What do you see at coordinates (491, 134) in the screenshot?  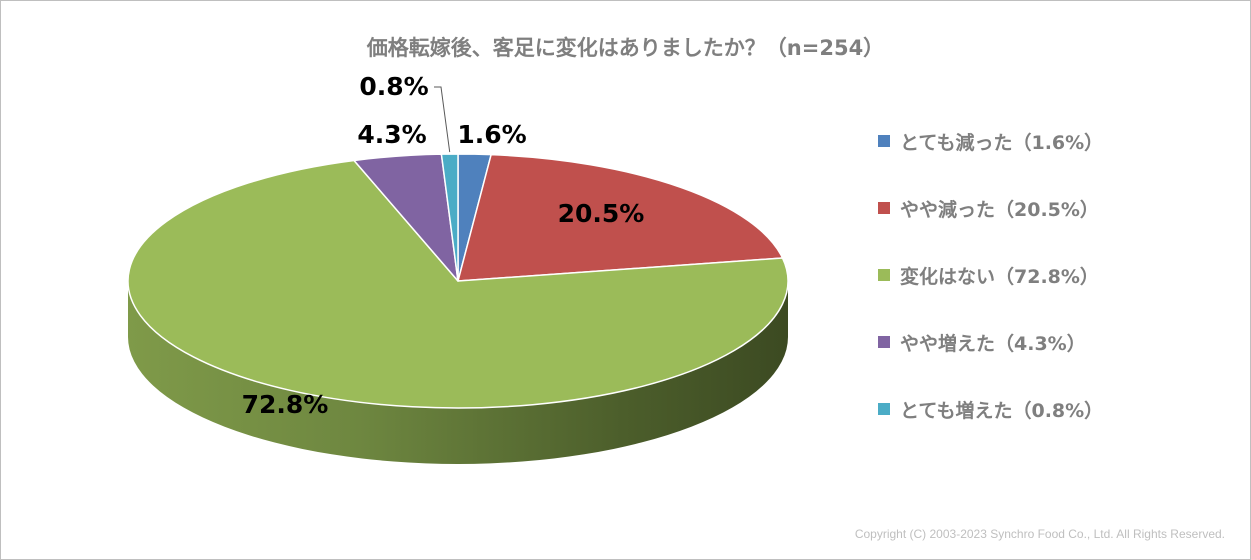 I see `data-label: 1.6%` at bounding box center [491, 134].